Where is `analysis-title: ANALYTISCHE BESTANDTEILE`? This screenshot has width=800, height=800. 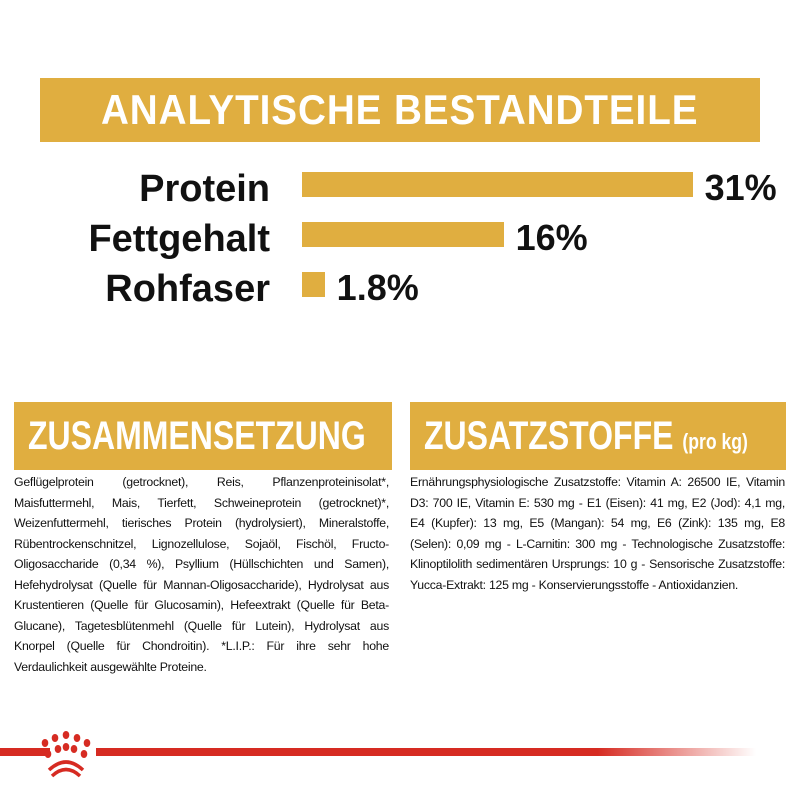 analysis-title: ANALYTISCHE BESTANDTEILE is located at coordinates (400, 109).